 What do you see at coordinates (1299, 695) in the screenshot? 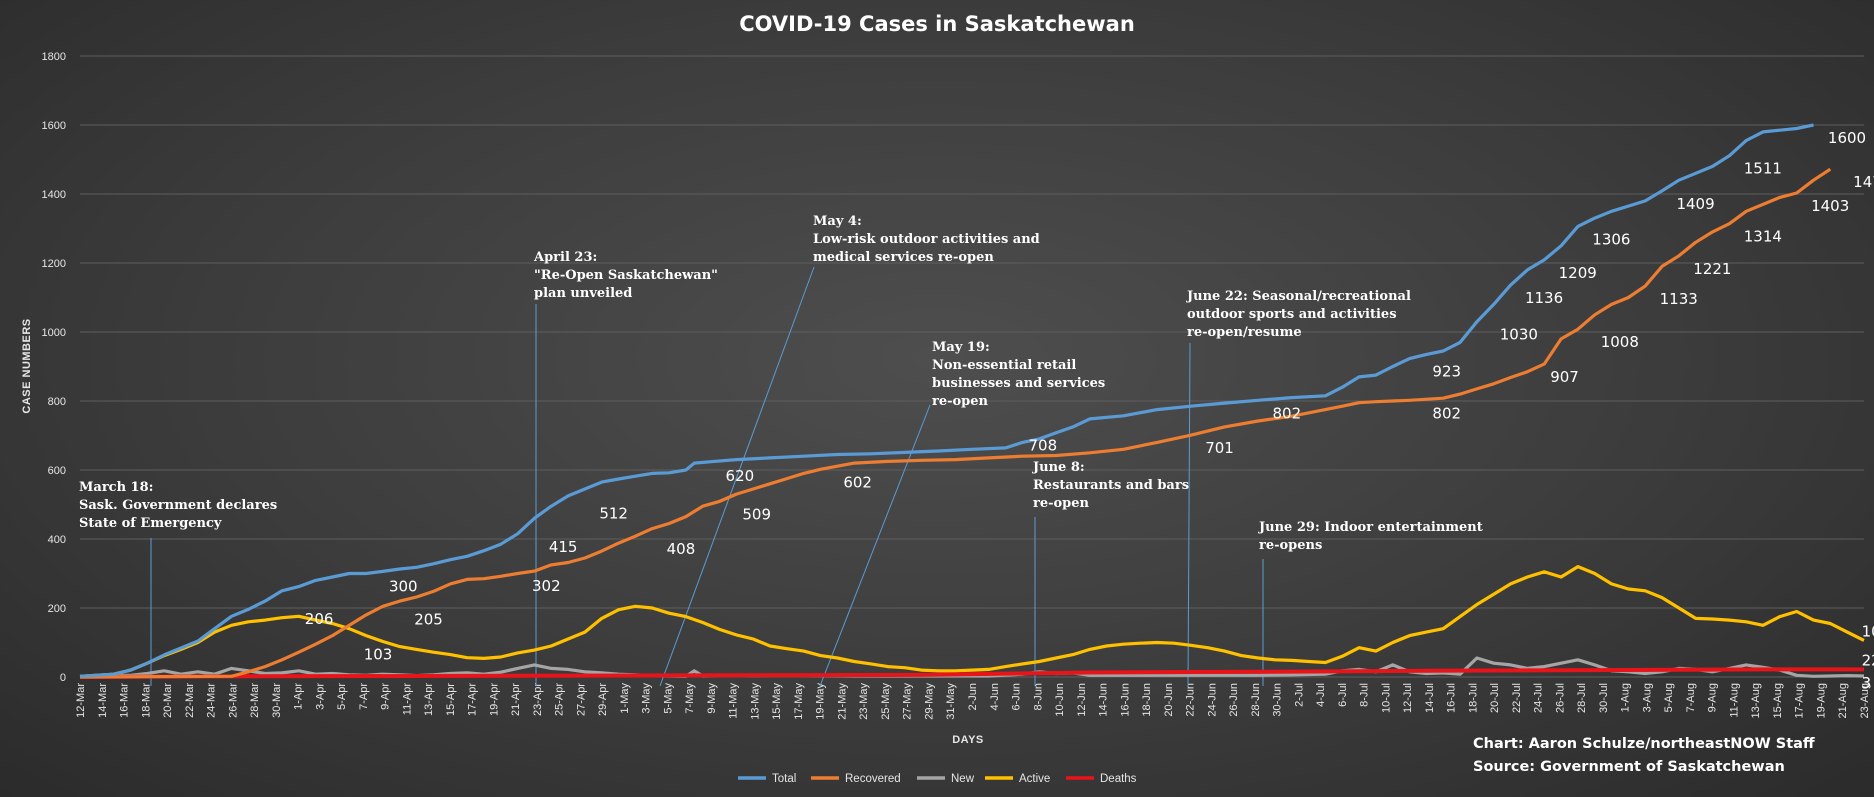
I see `x-tick-label: 2-Jul` at bounding box center [1299, 695].